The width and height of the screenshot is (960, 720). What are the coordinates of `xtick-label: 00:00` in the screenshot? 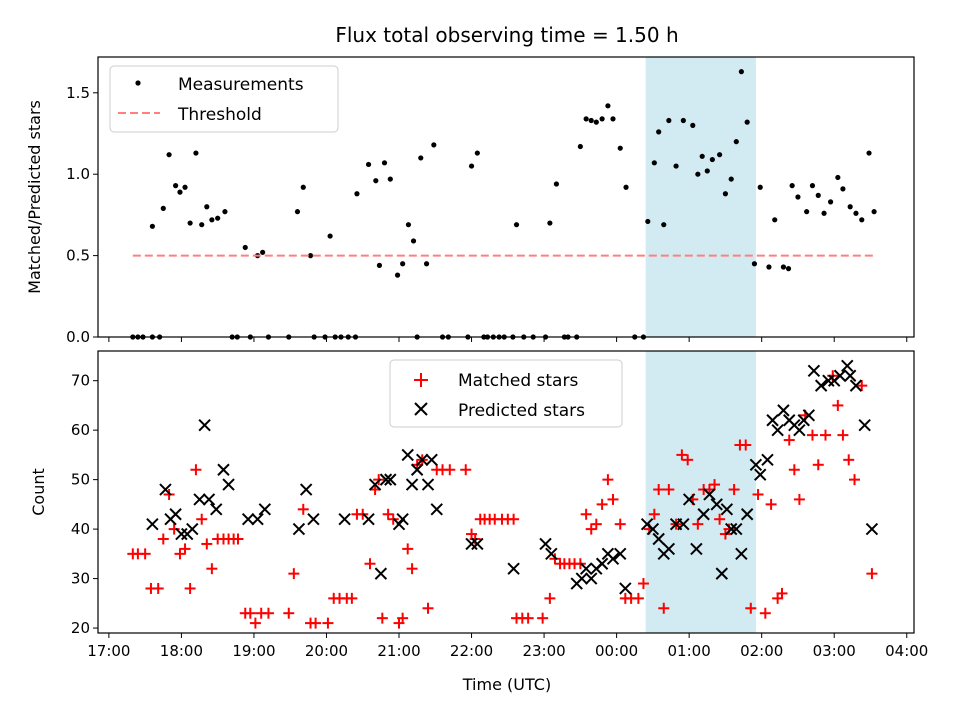 It's located at (616, 651).